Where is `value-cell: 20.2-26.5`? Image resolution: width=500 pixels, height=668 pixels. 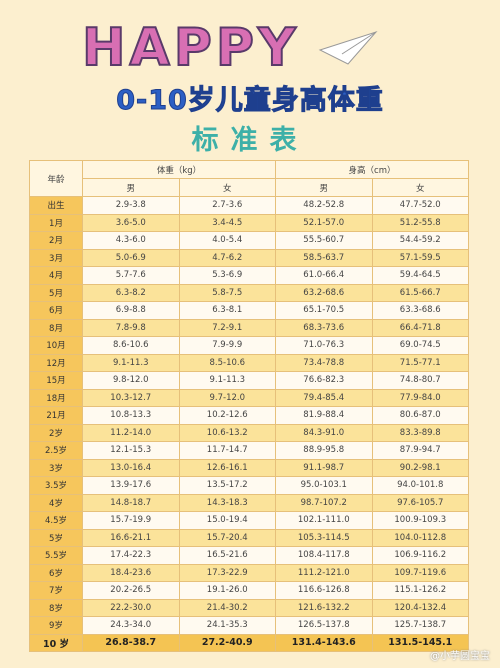 value-cell: 20.2-26.5 is located at coordinates (131, 590).